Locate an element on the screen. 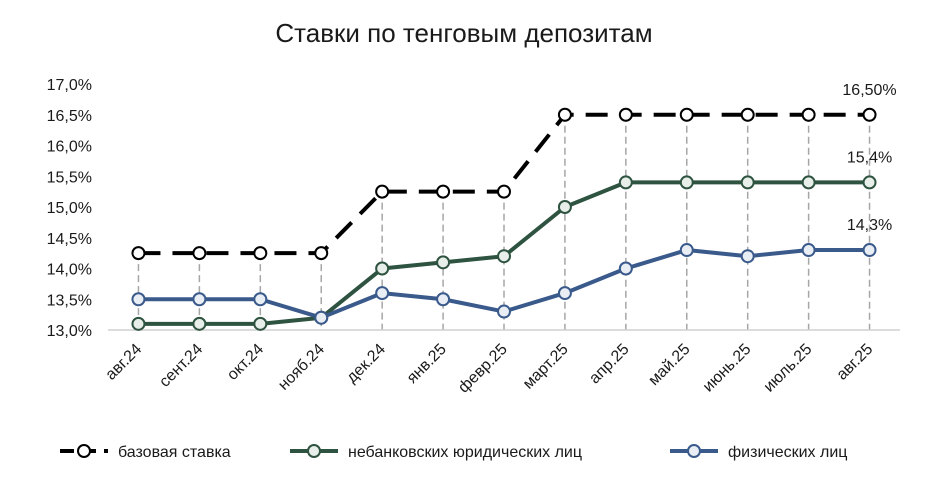 The height and width of the screenshot is (484, 928). x-tick-label: дек.24 is located at coordinates (366, 364).